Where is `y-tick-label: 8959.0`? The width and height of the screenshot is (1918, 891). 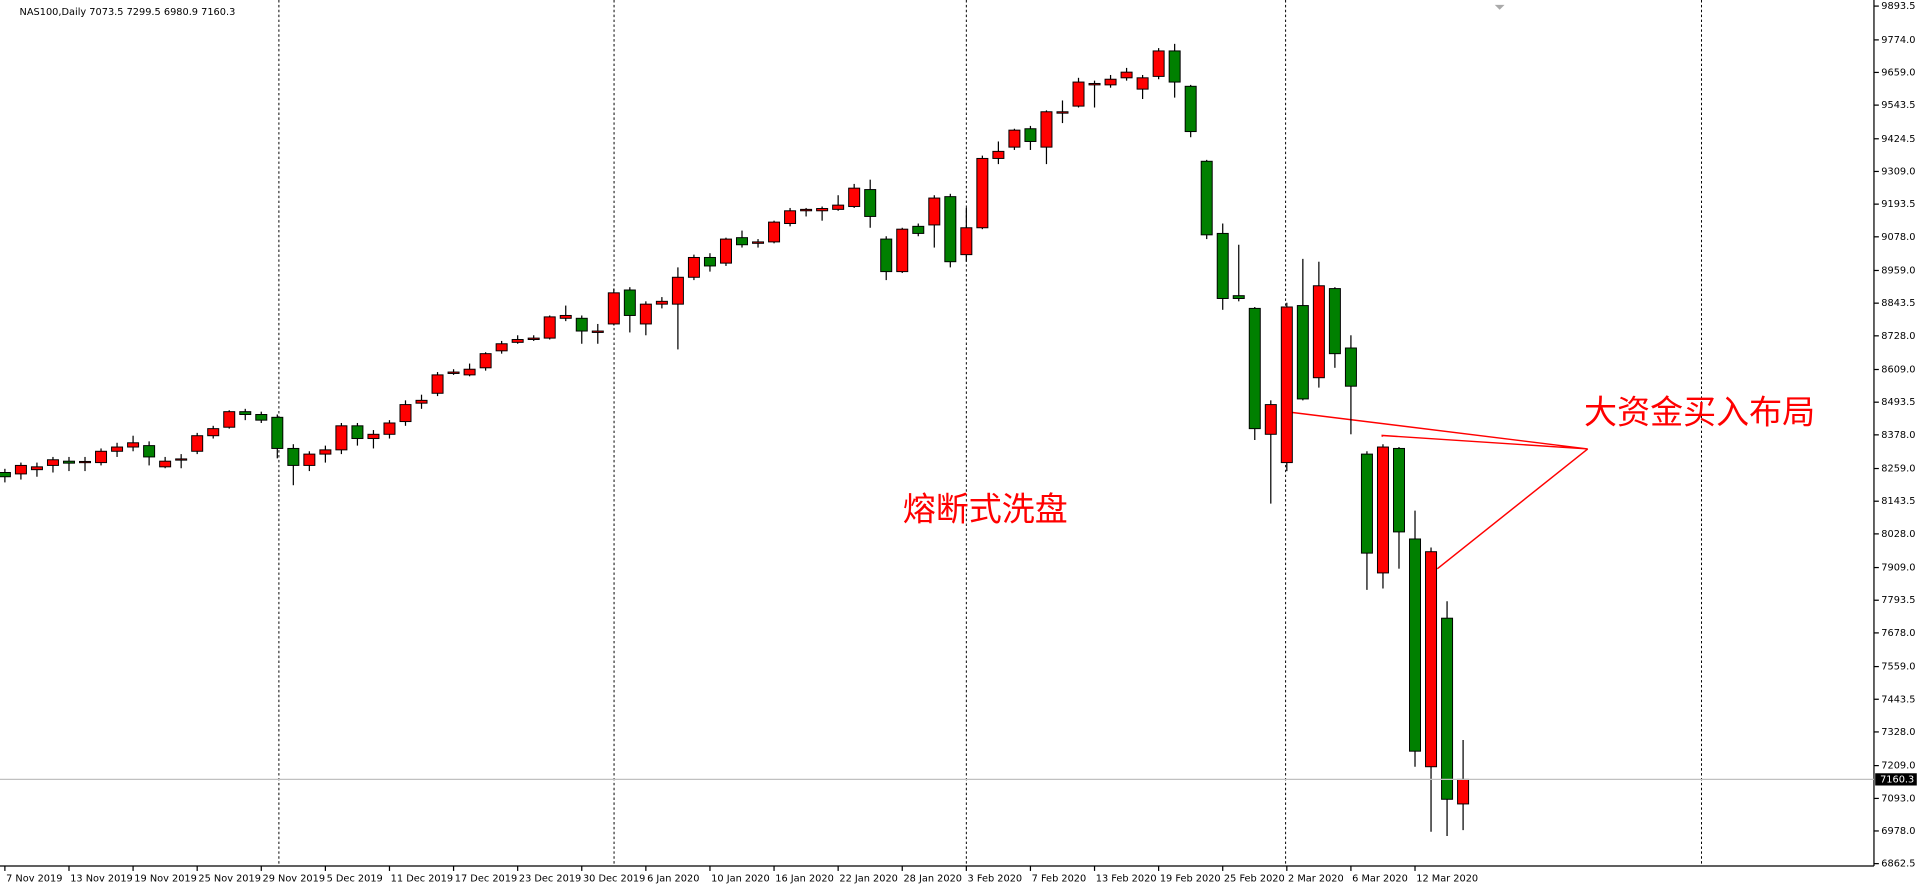 y-tick-label: 8959.0 is located at coordinates (1898, 270).